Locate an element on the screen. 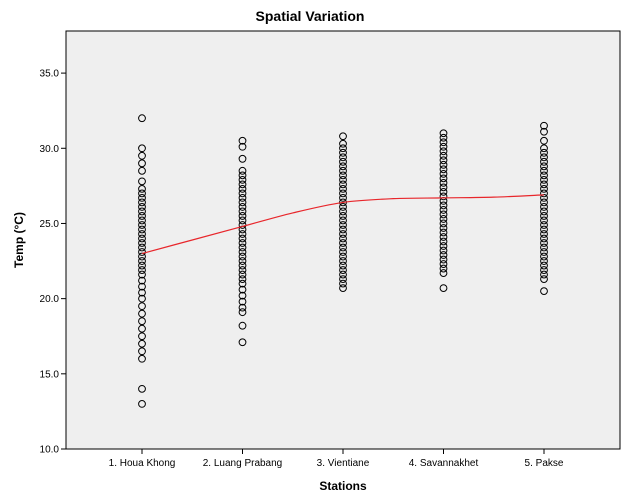 Image resolution: width=621 pixels, height=493 pixels. y-tick-label: 25.0 is located at coordinates (50, 224).